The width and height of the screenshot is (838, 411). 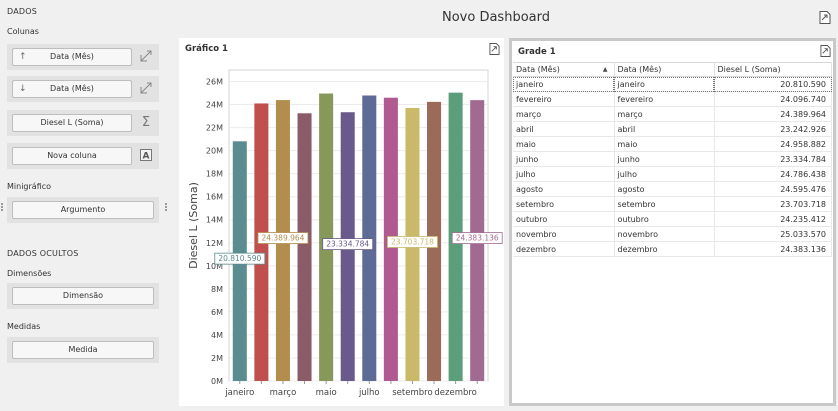 What do you see at coordinates (83, 296) in the screenshot?
I see `dimension-placeholder-chip: Dimensão` at bounding box center [83, 296].